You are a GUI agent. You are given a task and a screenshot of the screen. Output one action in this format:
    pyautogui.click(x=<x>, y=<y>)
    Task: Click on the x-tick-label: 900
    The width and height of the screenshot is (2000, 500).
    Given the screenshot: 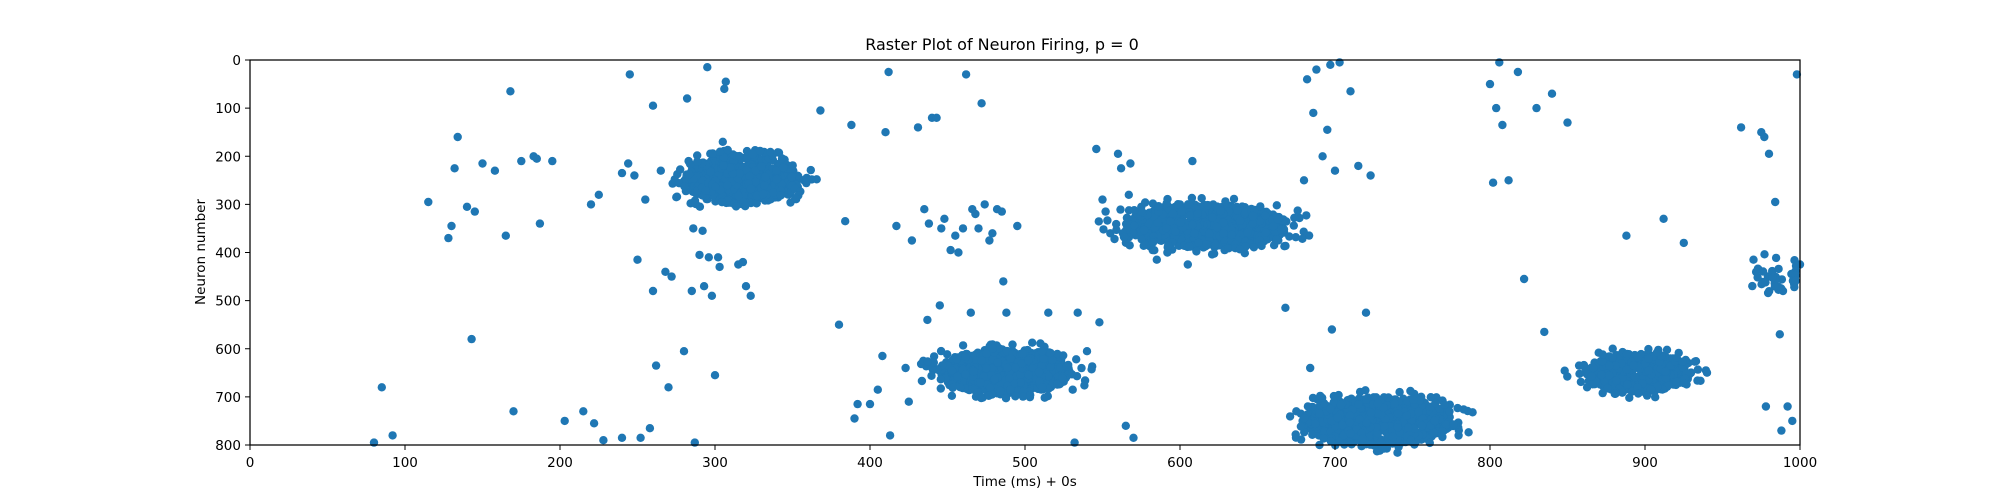 What is the action you would take?
    pyautogui.click(x=1645, y=463)
    